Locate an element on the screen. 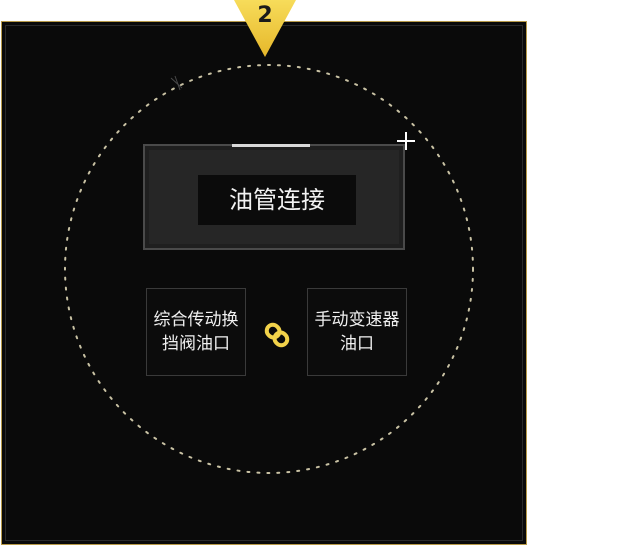 The width and height of the screenshot is (620, 547). part-right-box: 手动变速器 油口 is located at coordinates (357, 332).